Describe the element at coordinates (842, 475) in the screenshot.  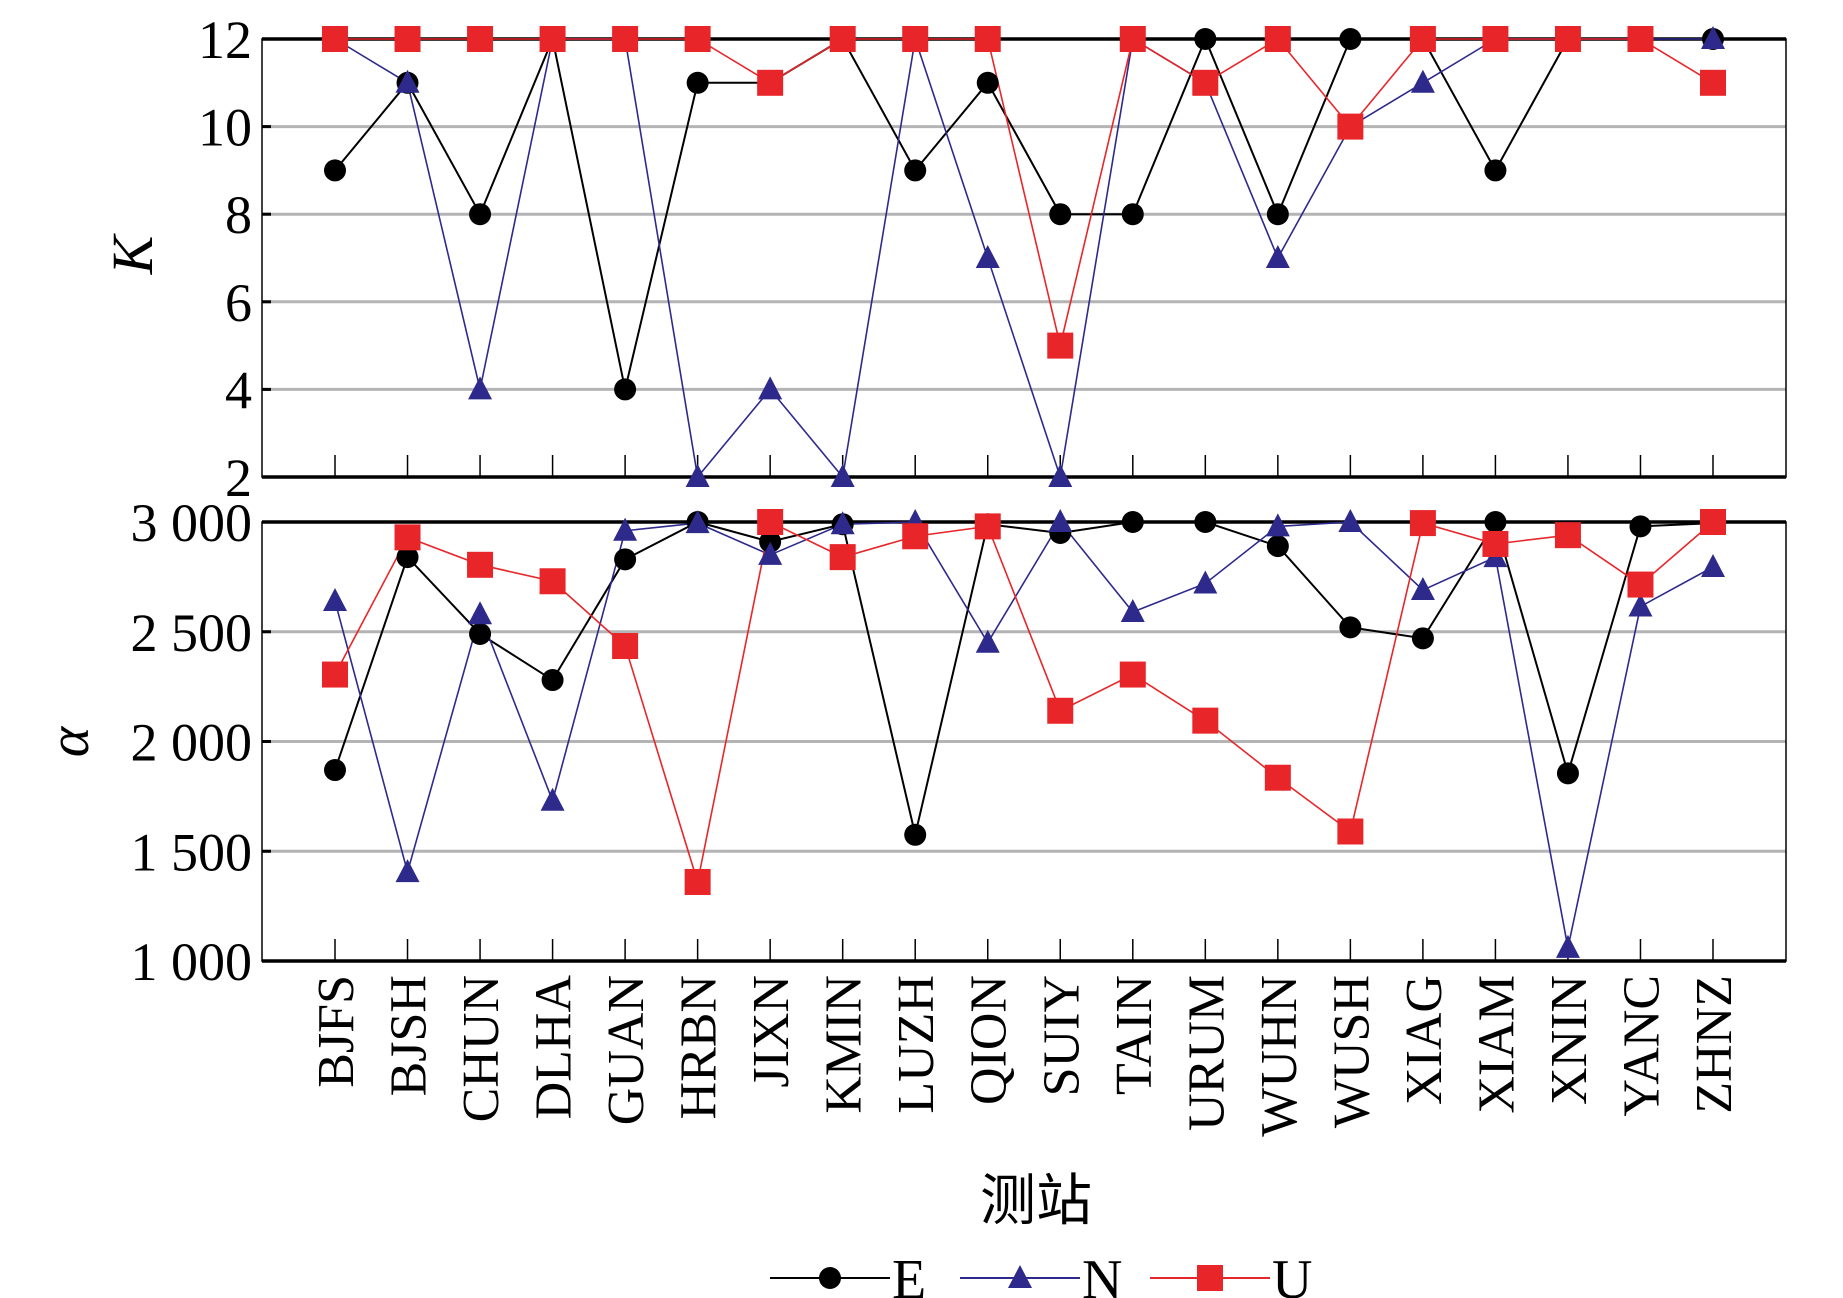
I see `point-N-KMIN` at that location.